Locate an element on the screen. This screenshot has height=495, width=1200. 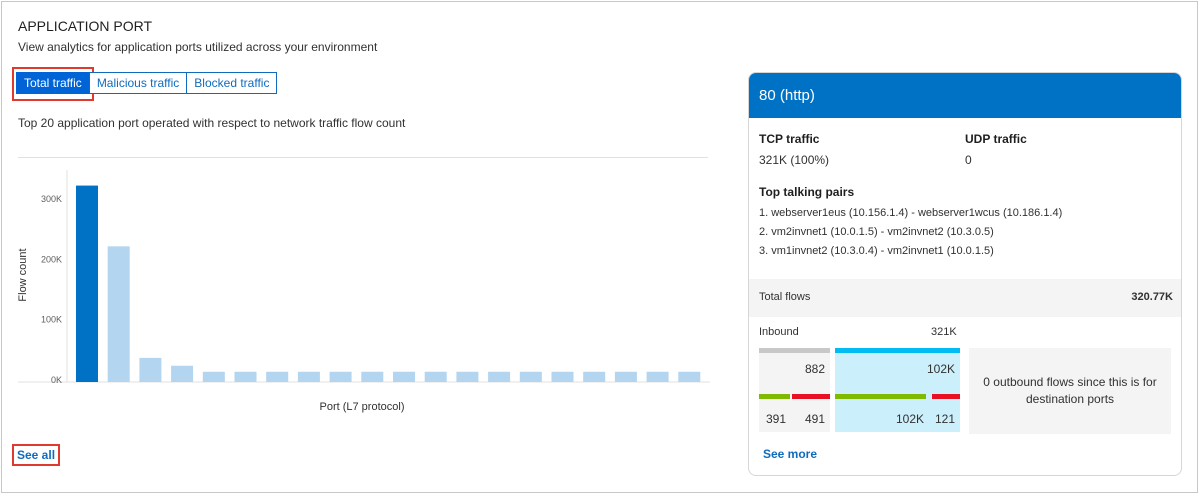
y-tick-label: 0K is located at coordinates (56, 380).